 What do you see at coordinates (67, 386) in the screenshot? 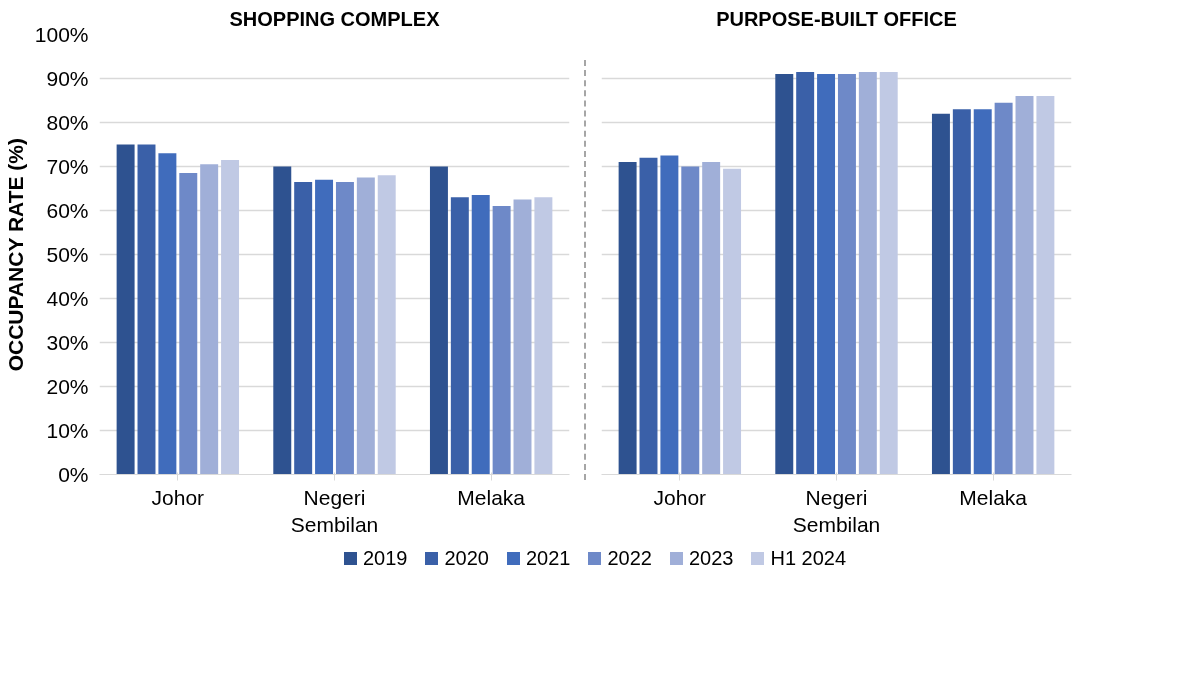
I see `y-tick-label: 20%` at bounding box center [67, 386].